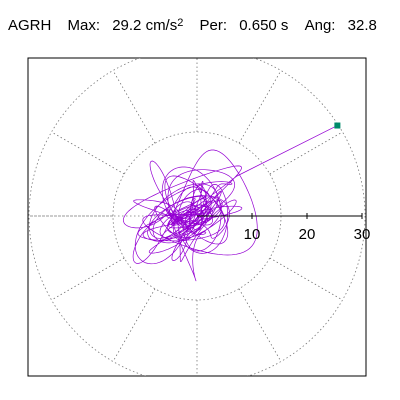 The width and height of the screenshot is (400, 400). Describe the element at coordinates (307, 234) in the screenshot. I see `radial-tick-label-20: 20` at that location.